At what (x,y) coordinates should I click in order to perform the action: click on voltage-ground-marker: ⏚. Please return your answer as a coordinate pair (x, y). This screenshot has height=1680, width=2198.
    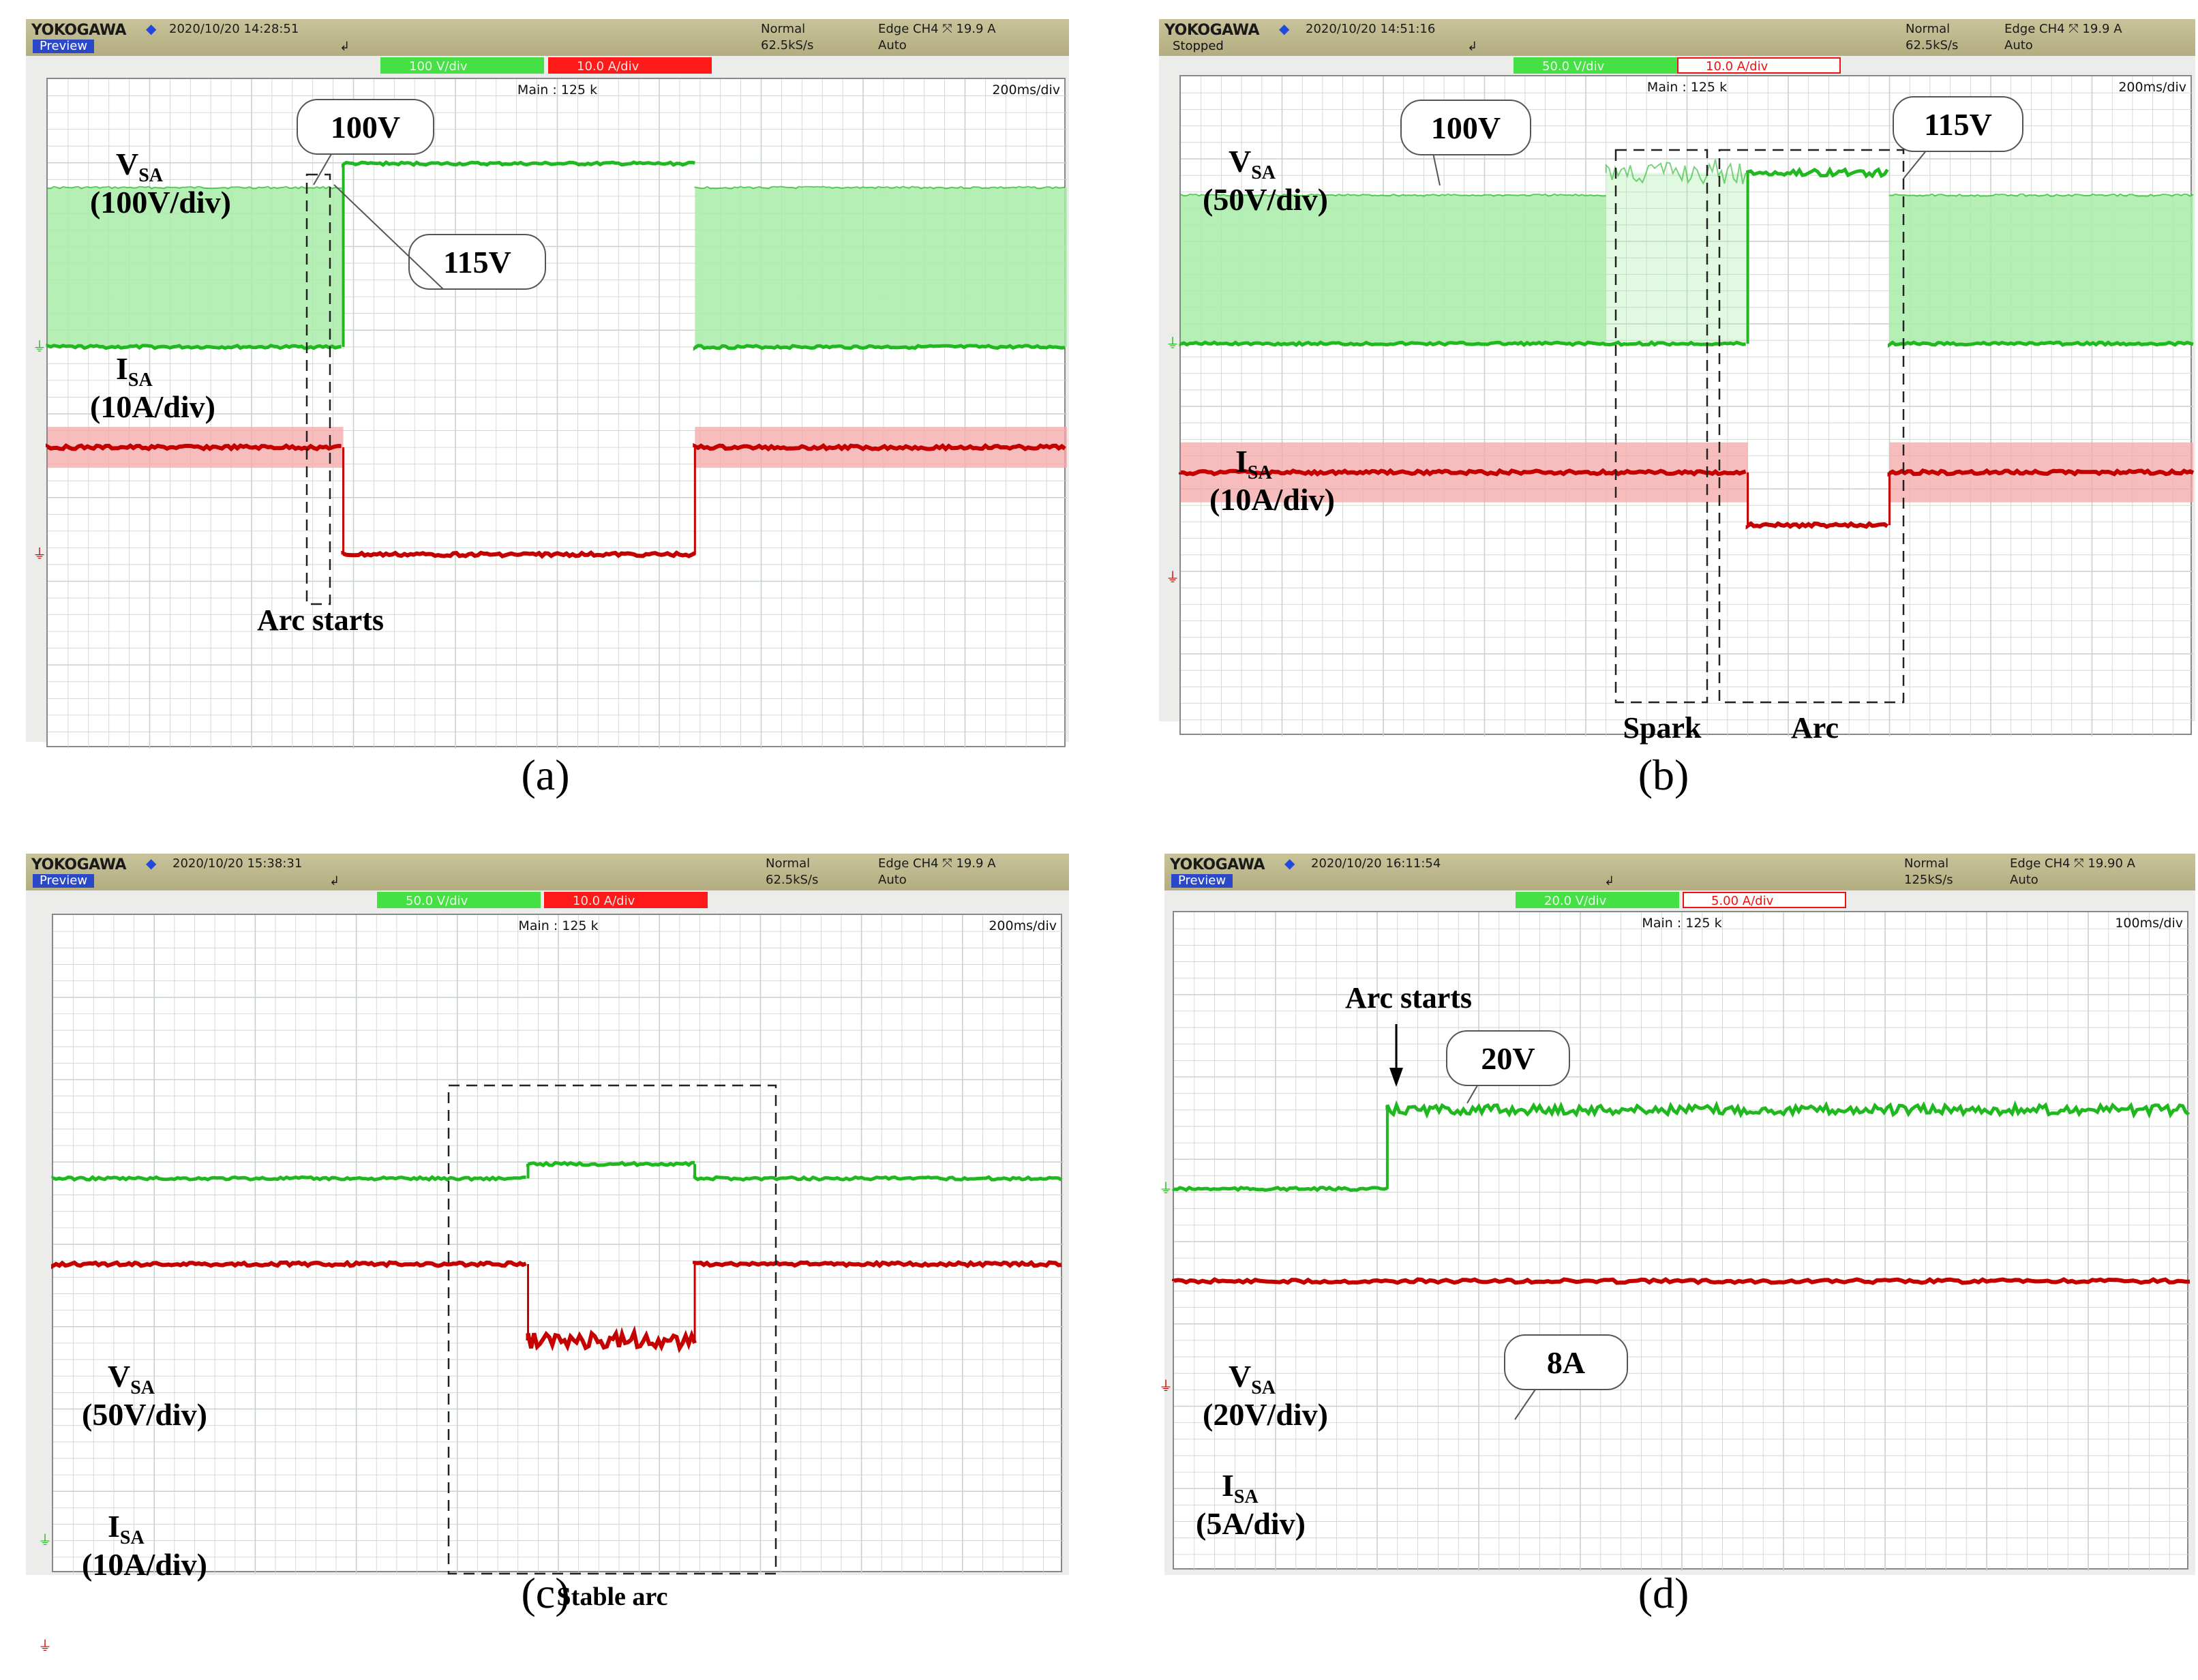
    Looking at the image, I should click on (45, 1540).